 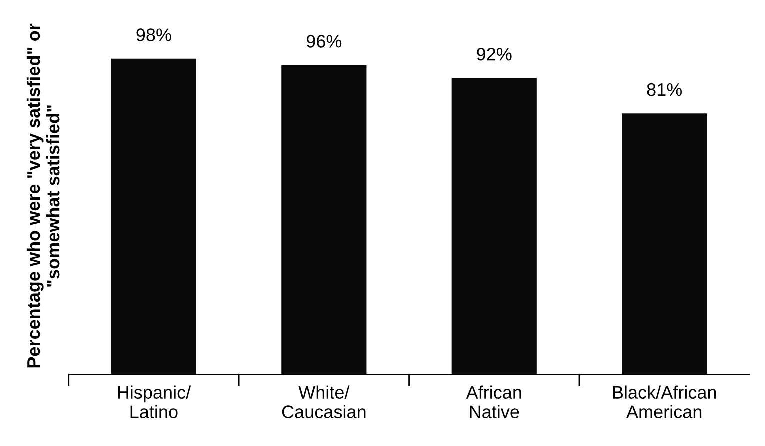 What do you see at coordinates (324, 41) in the screenshot?
I see `data-label: 96%` at bounding box center [324, 41].